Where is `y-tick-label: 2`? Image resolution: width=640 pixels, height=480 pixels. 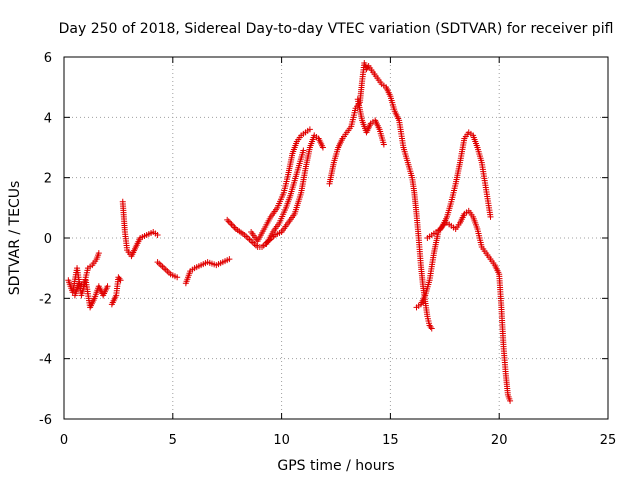
y-tick-label: 2 is located at coordinates (48, 179).